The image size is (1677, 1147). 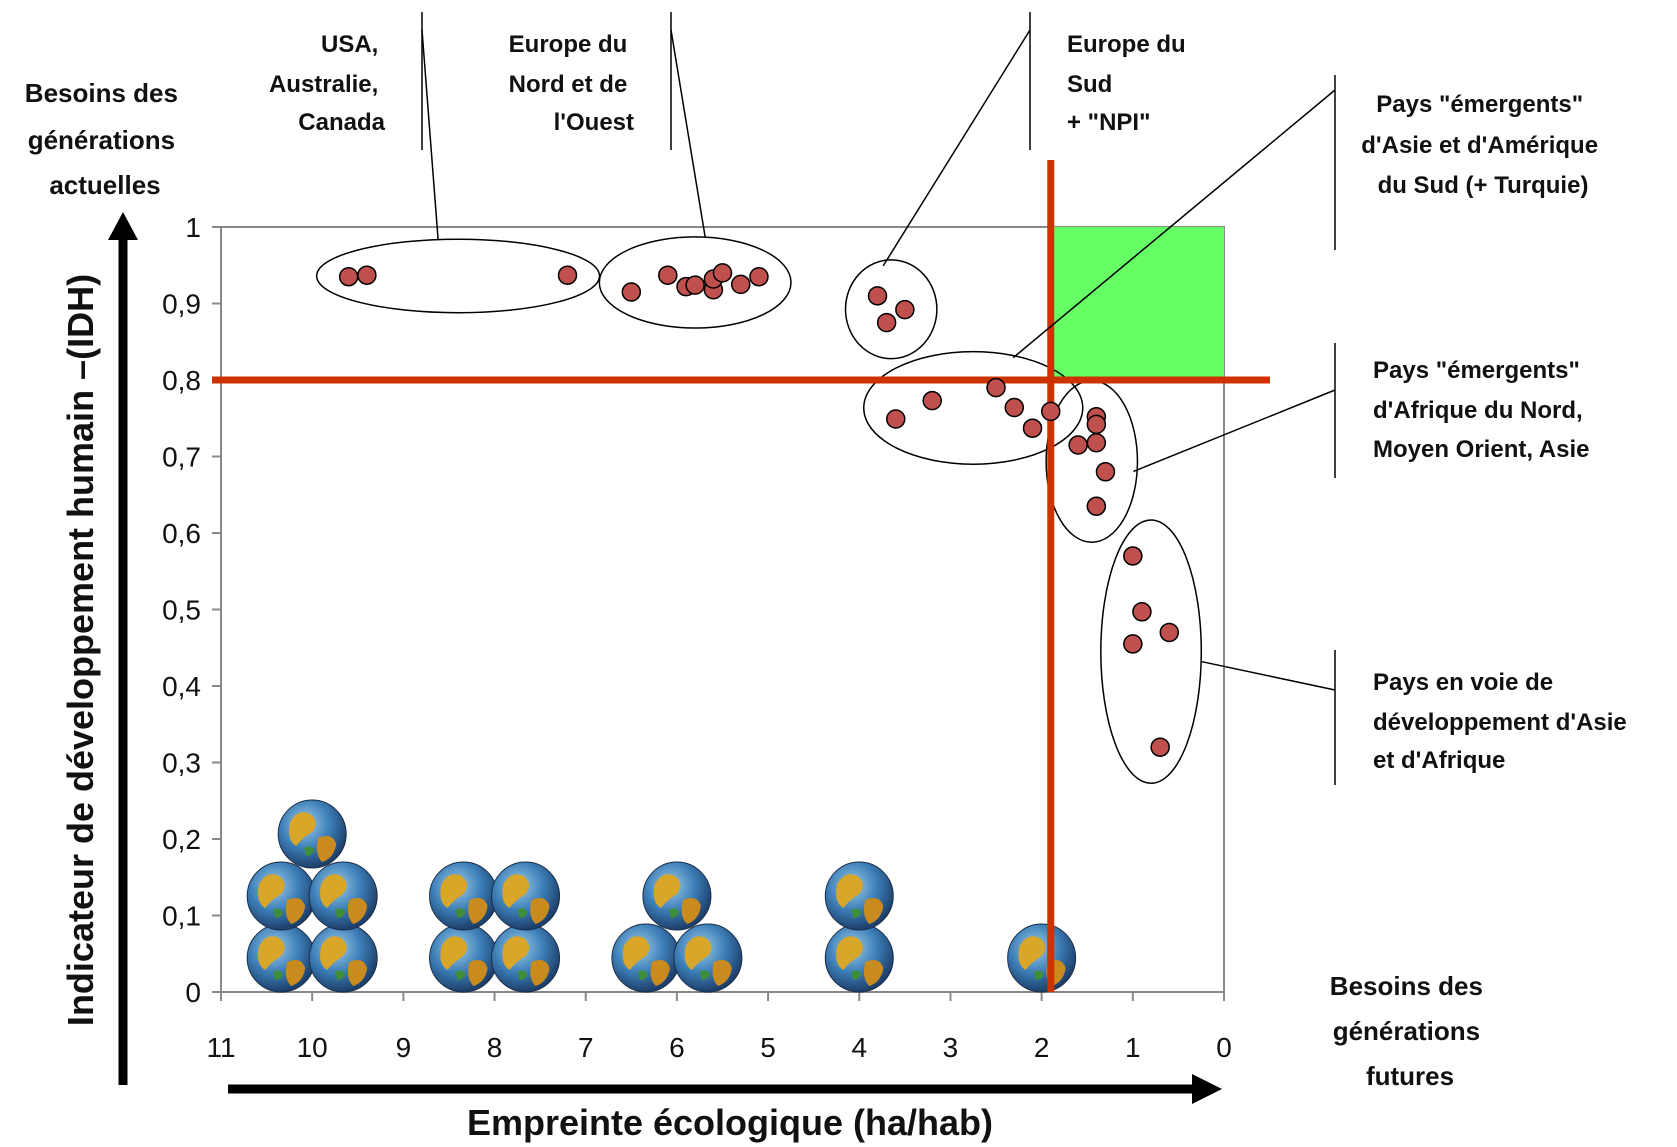 I want to click on y-top-label: Besoins des générations actuelles, so click(x=105, y=139).